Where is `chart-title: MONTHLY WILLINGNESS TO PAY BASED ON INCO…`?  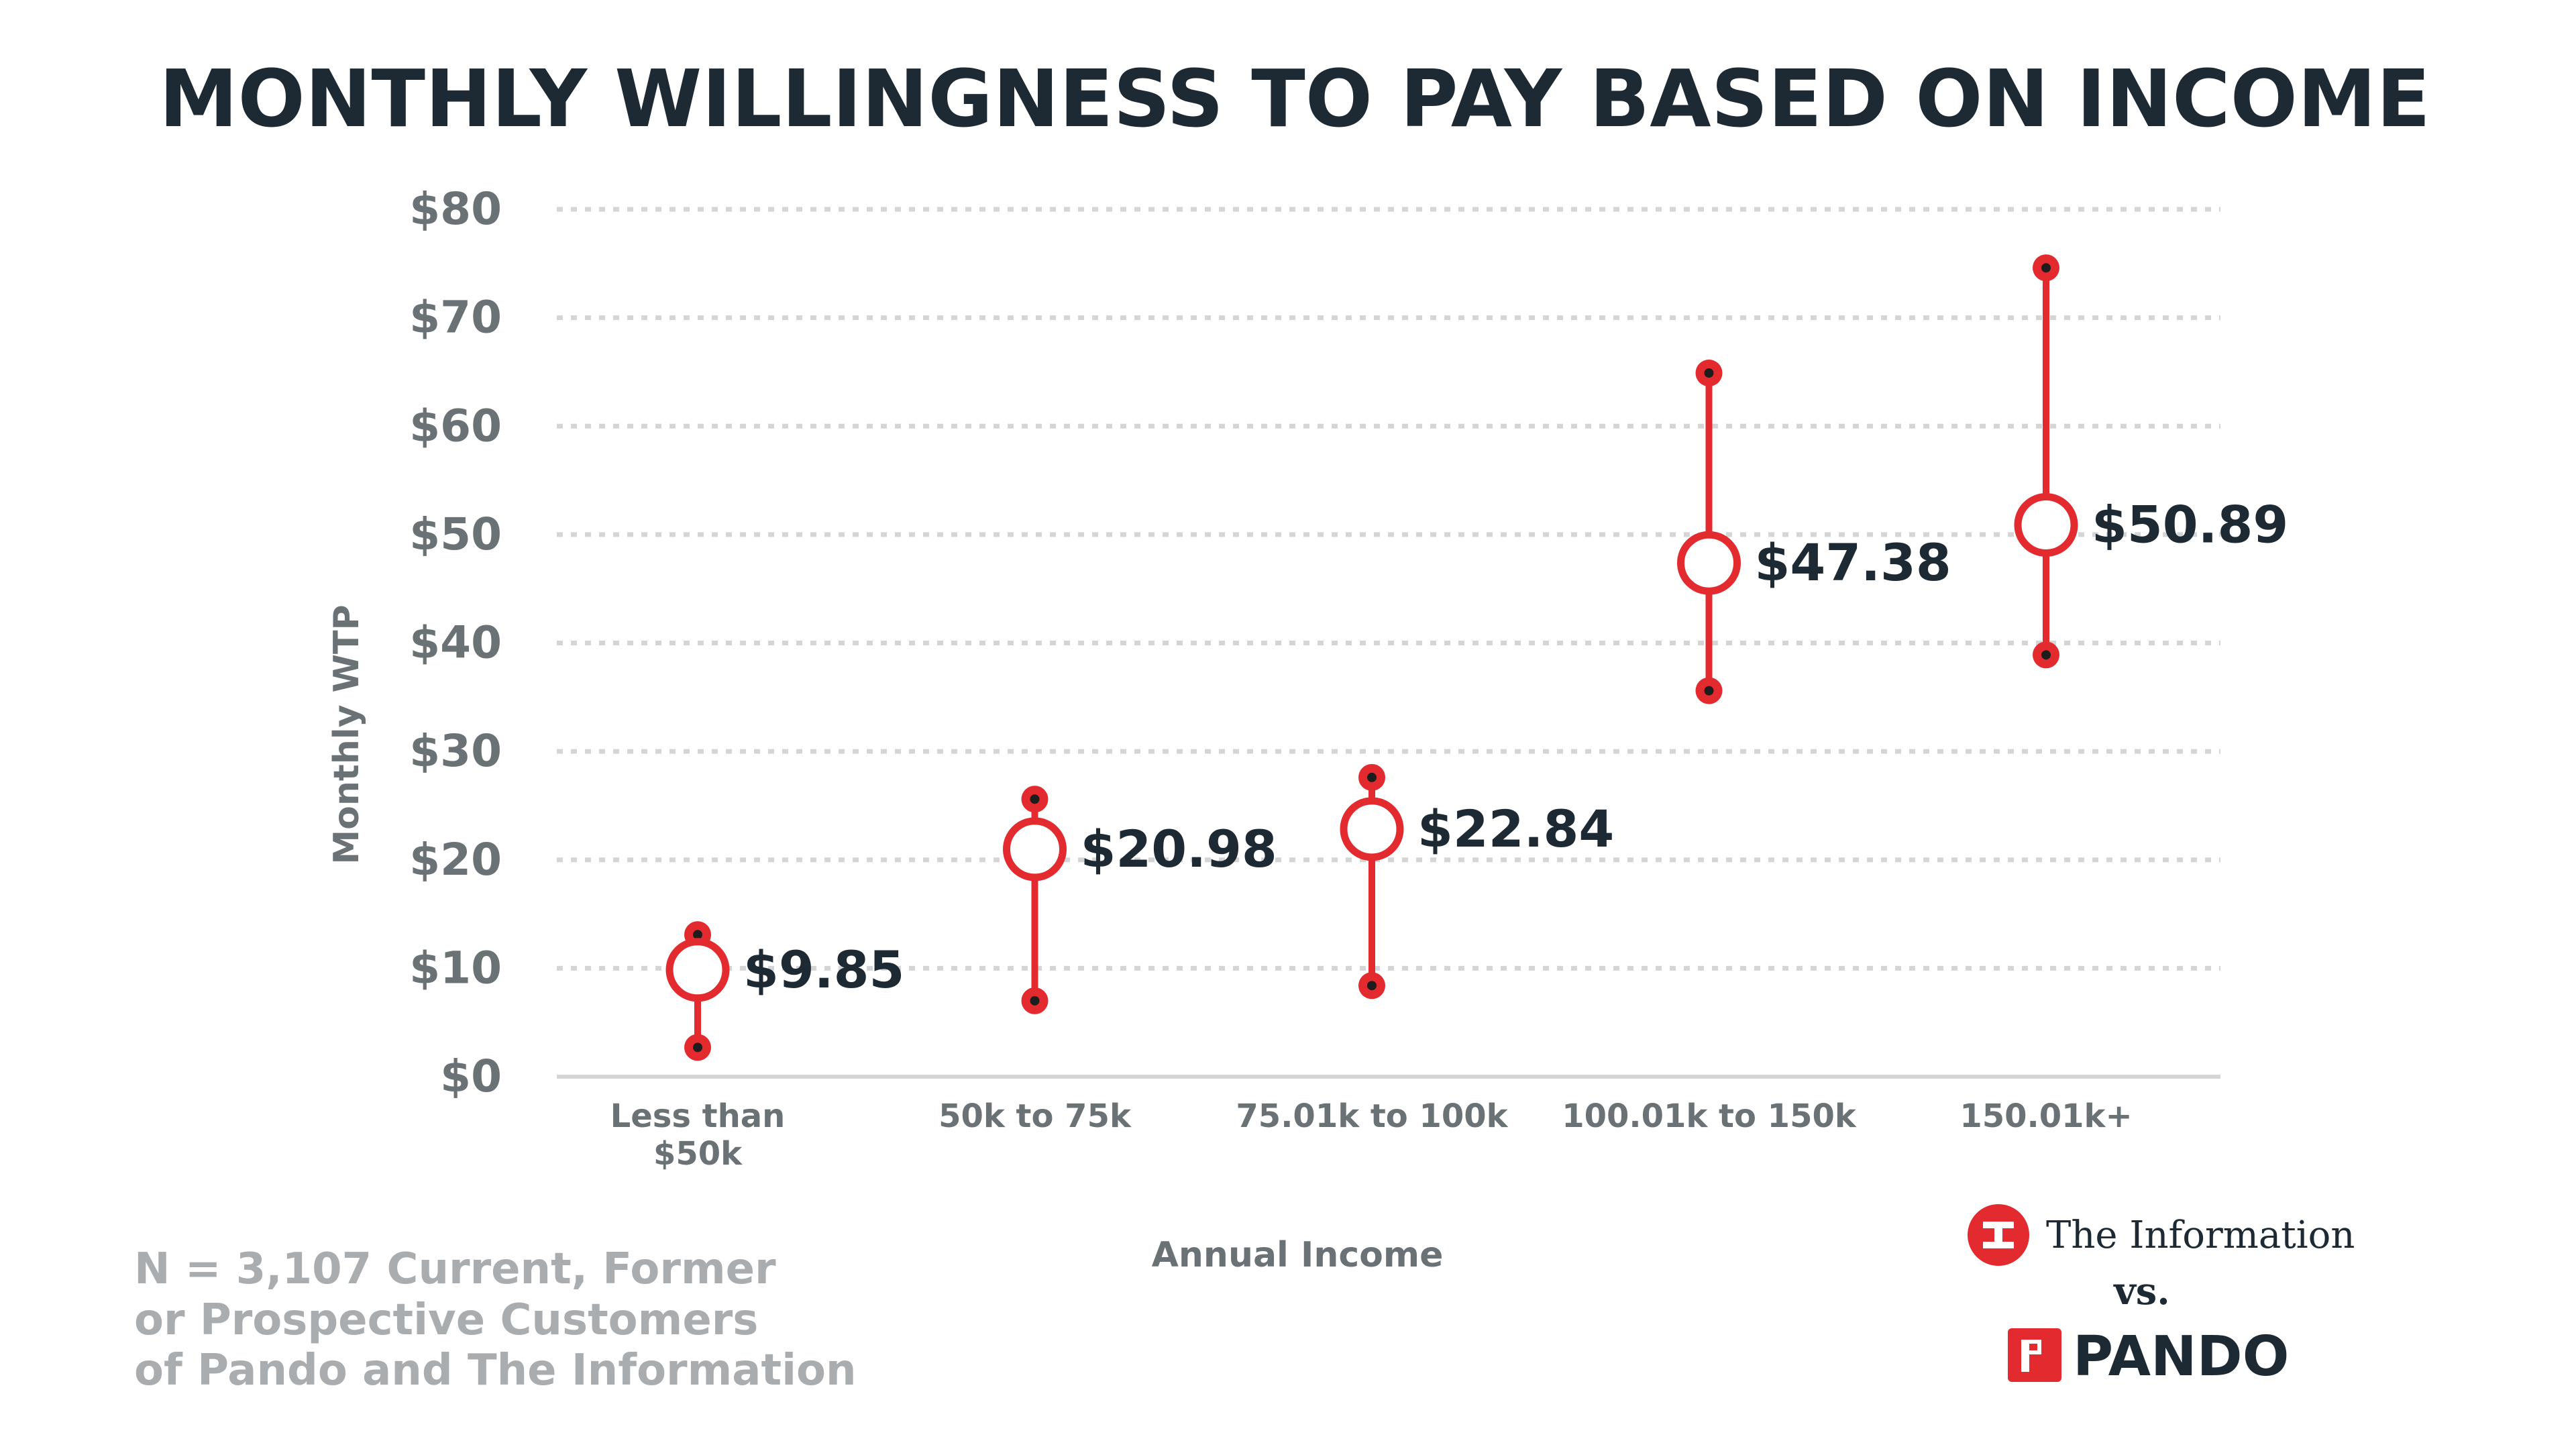 chart-title: MONTHLY WILLINGNESS TO PAY BASED ON INCO… is located at coordinates (1294, 98).